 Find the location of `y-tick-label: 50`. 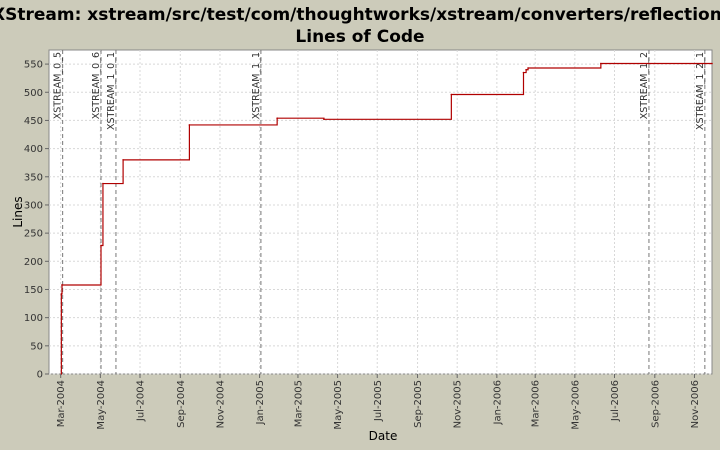

y-tick-label: 50 is located at coordinates (36, 346).